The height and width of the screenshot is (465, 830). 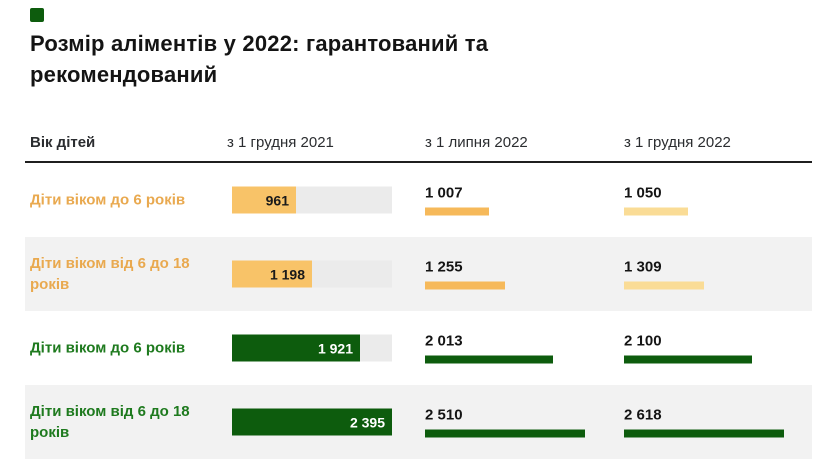 I want to click on header-divider, so click(x=418, y=162).